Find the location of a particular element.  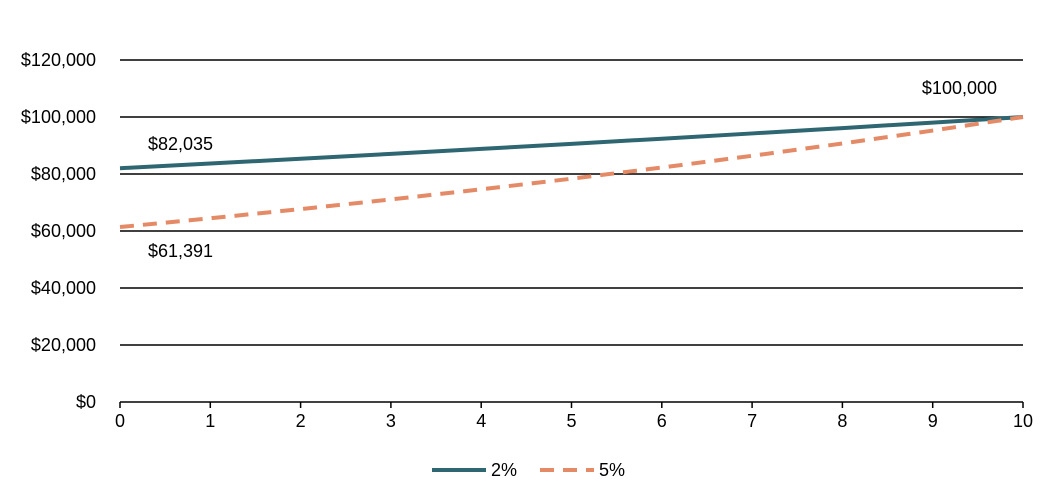

x-tick-label: 7 is located at coordinates (752, 421).